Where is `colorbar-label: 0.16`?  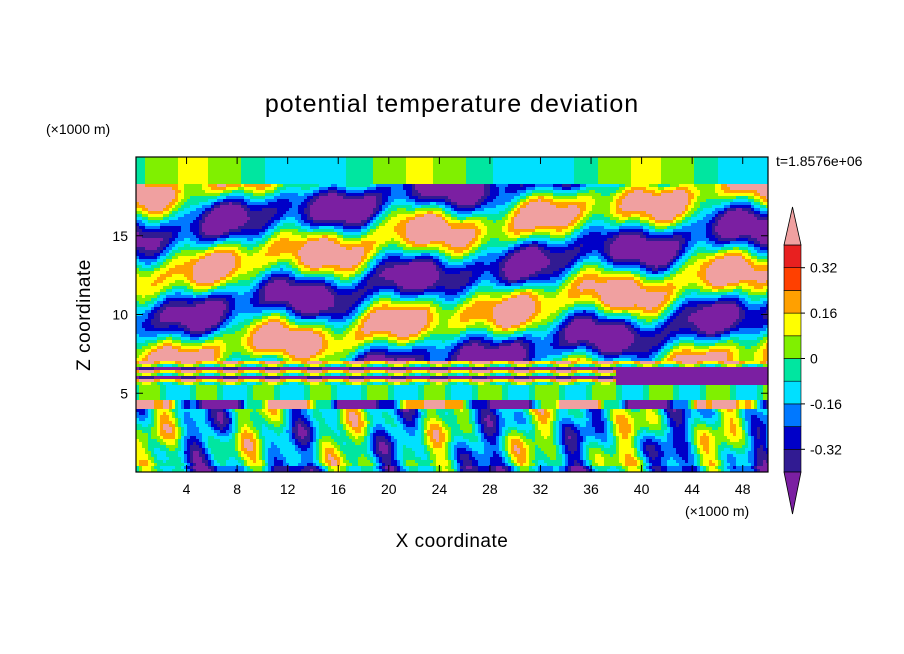 colorbar-label: 0.16 is located at coordinates (823, 313).